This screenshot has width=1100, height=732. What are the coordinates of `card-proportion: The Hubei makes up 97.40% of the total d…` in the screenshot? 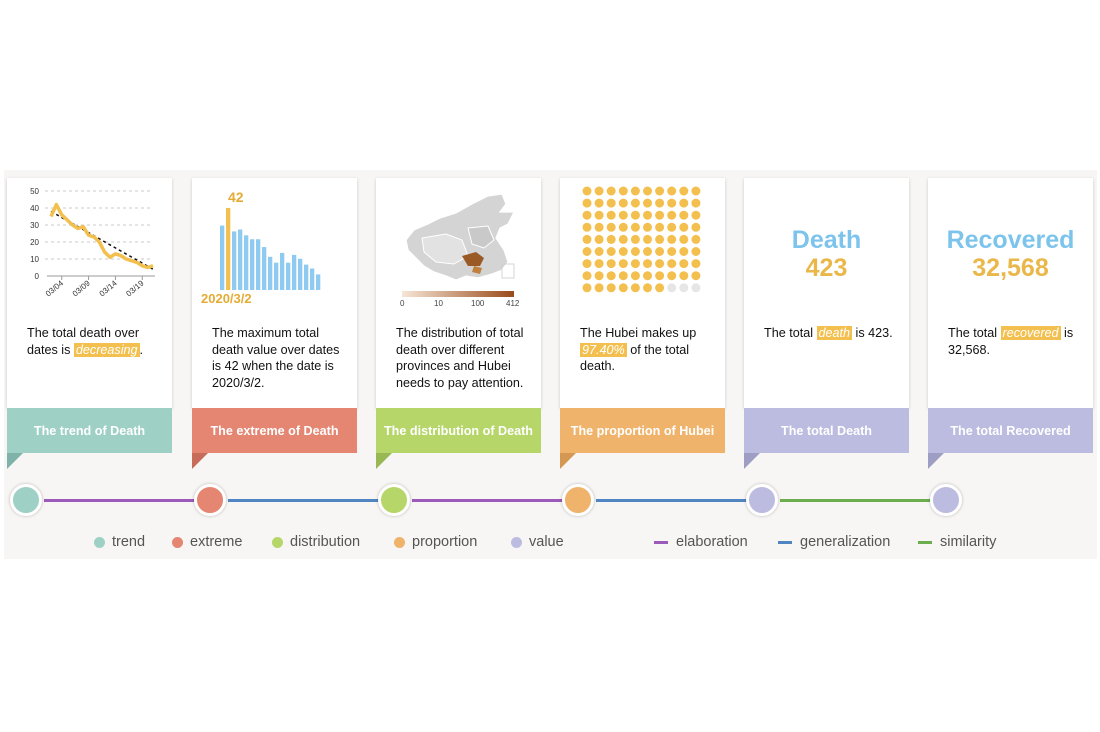 It's located at (642, 293).